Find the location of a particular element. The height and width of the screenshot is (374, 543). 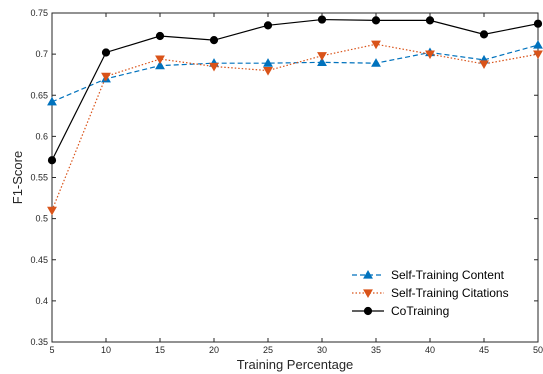

y-axis-label: F1-Score is located at coordinates (17, 177).